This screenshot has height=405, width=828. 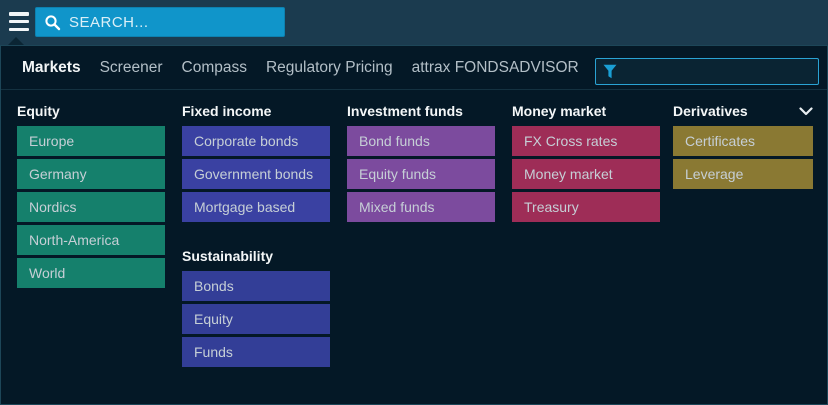 I want to click on filter-input, so click(x=717, y=71).